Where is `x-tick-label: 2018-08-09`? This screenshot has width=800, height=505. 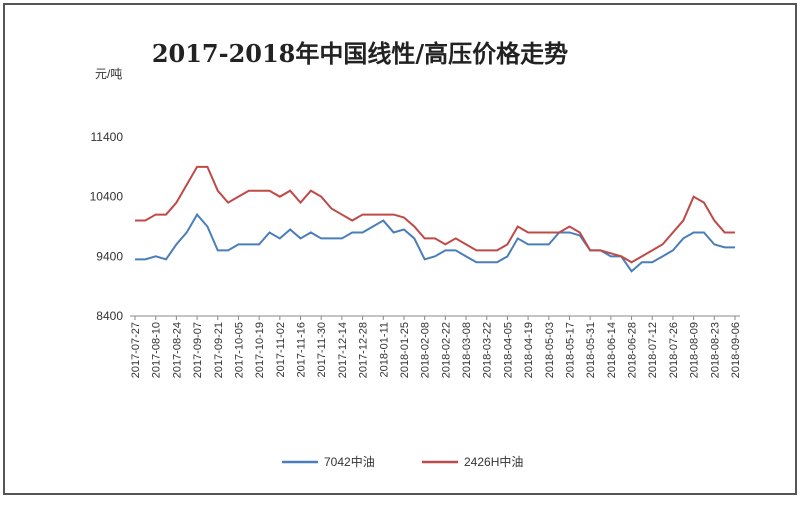
x-tick-label: 2018-08-09 is located at coordinates (695, 350).